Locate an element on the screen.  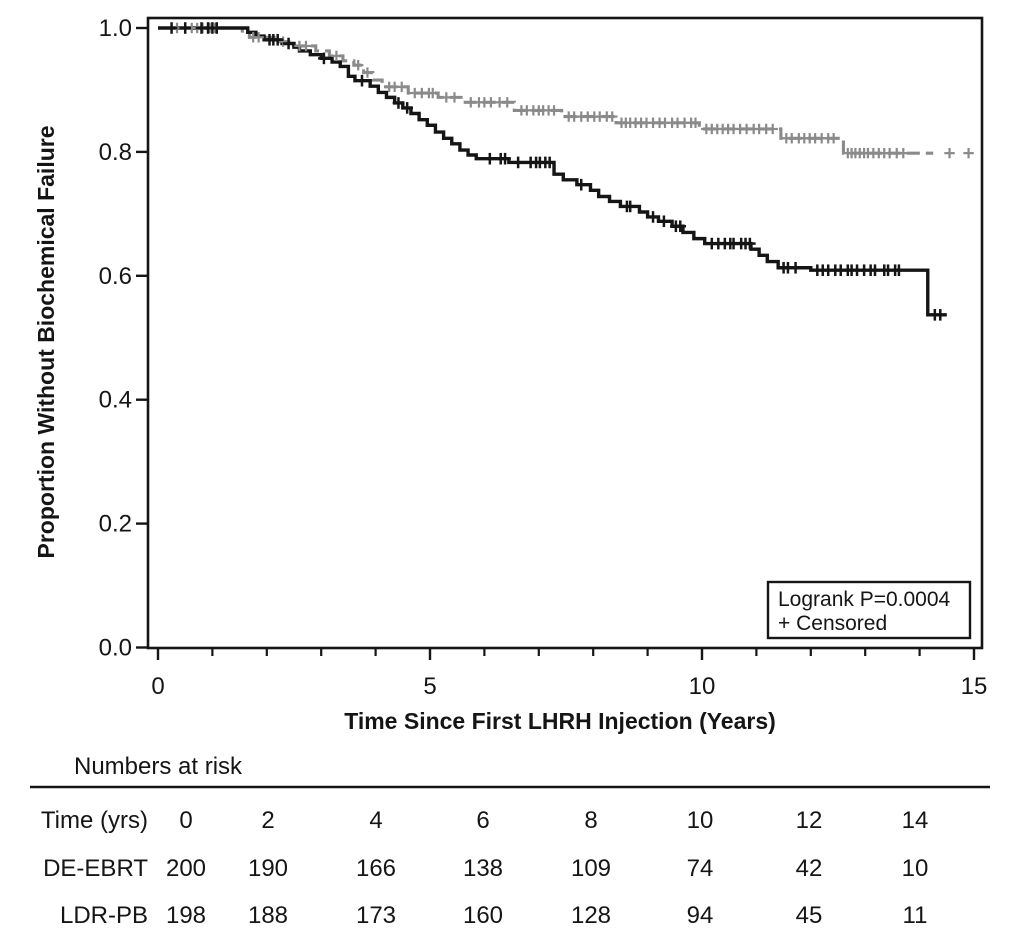
risk-ldr-pb-value: 11 is located at coordinates (915, 915).